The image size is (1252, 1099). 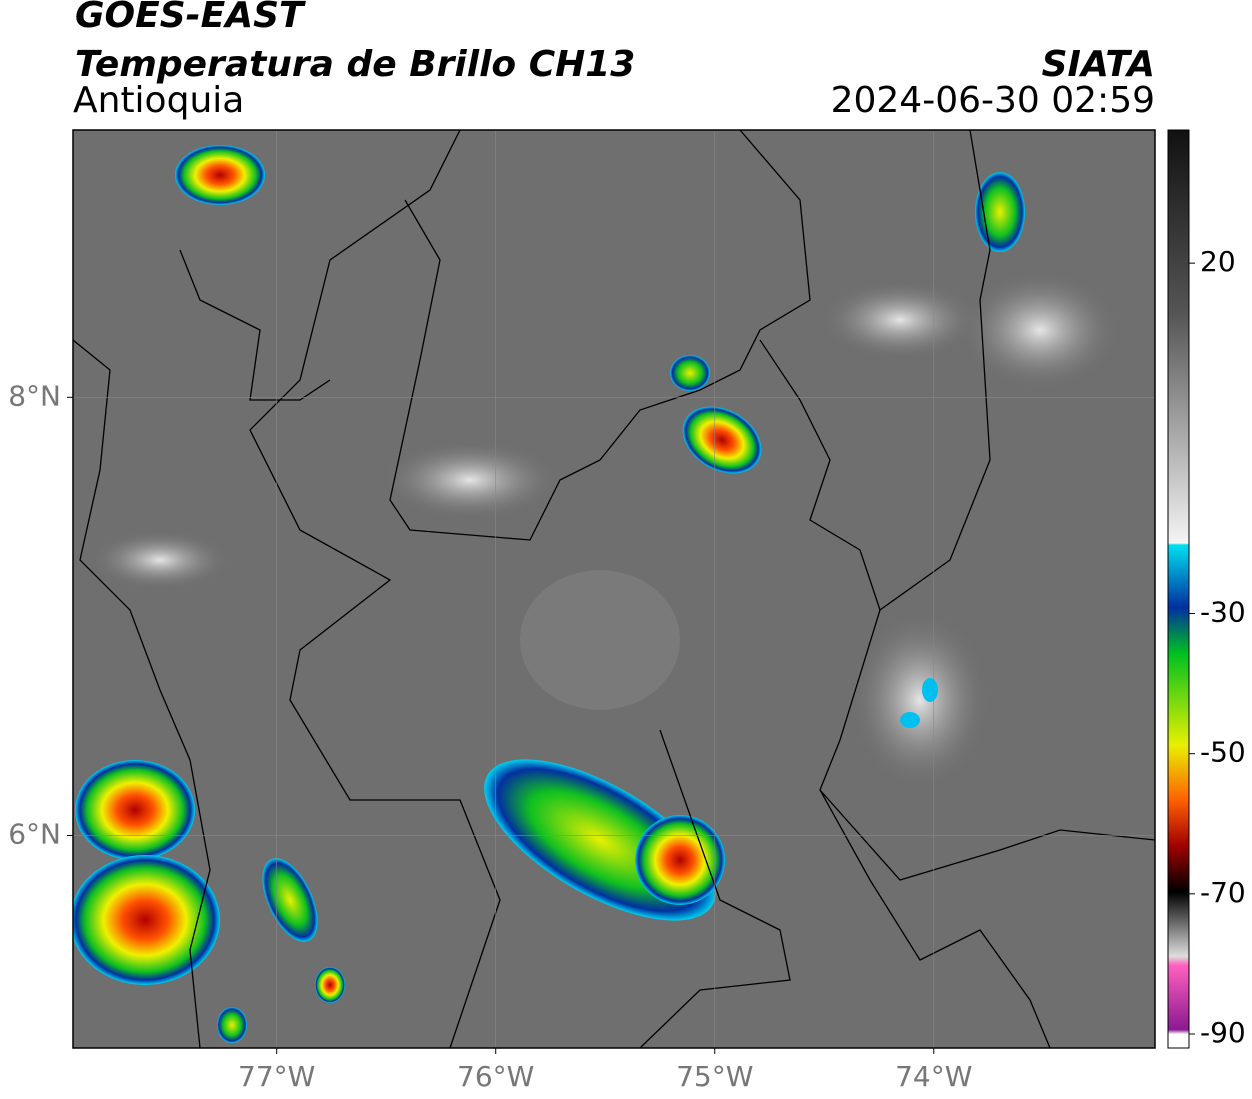 I want to click on x-tick-label: 77°W, so click(x=276, y=1076).